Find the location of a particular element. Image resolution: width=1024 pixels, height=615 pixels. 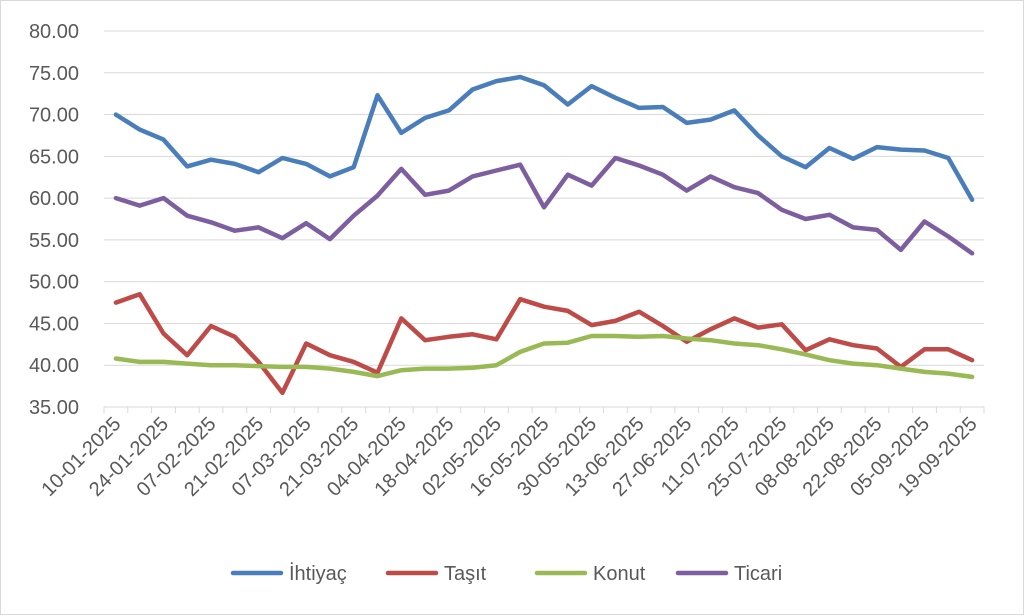

y-tick-label: 65.00 is located at coordinates (54, 157).